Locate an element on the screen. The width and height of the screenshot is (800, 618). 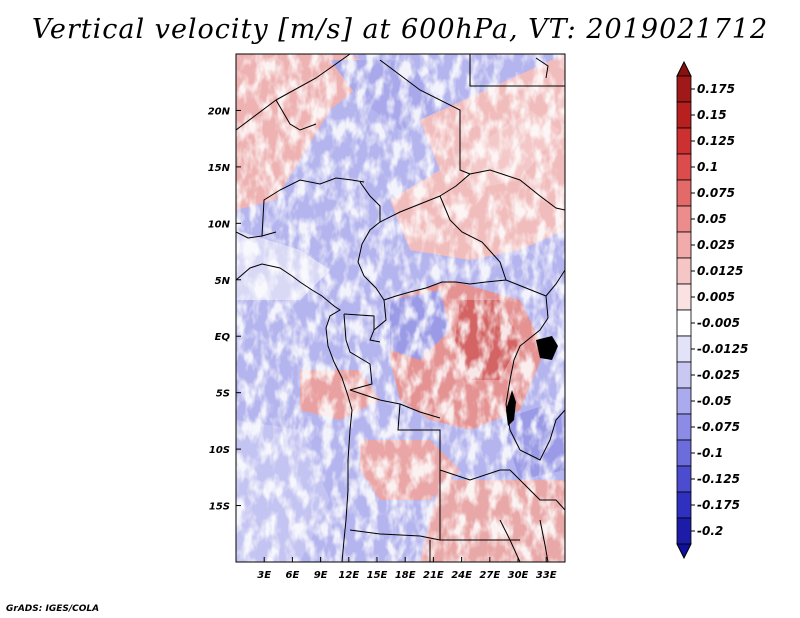
colorbar-label: 0.05 is located at coordinates (712, 219).